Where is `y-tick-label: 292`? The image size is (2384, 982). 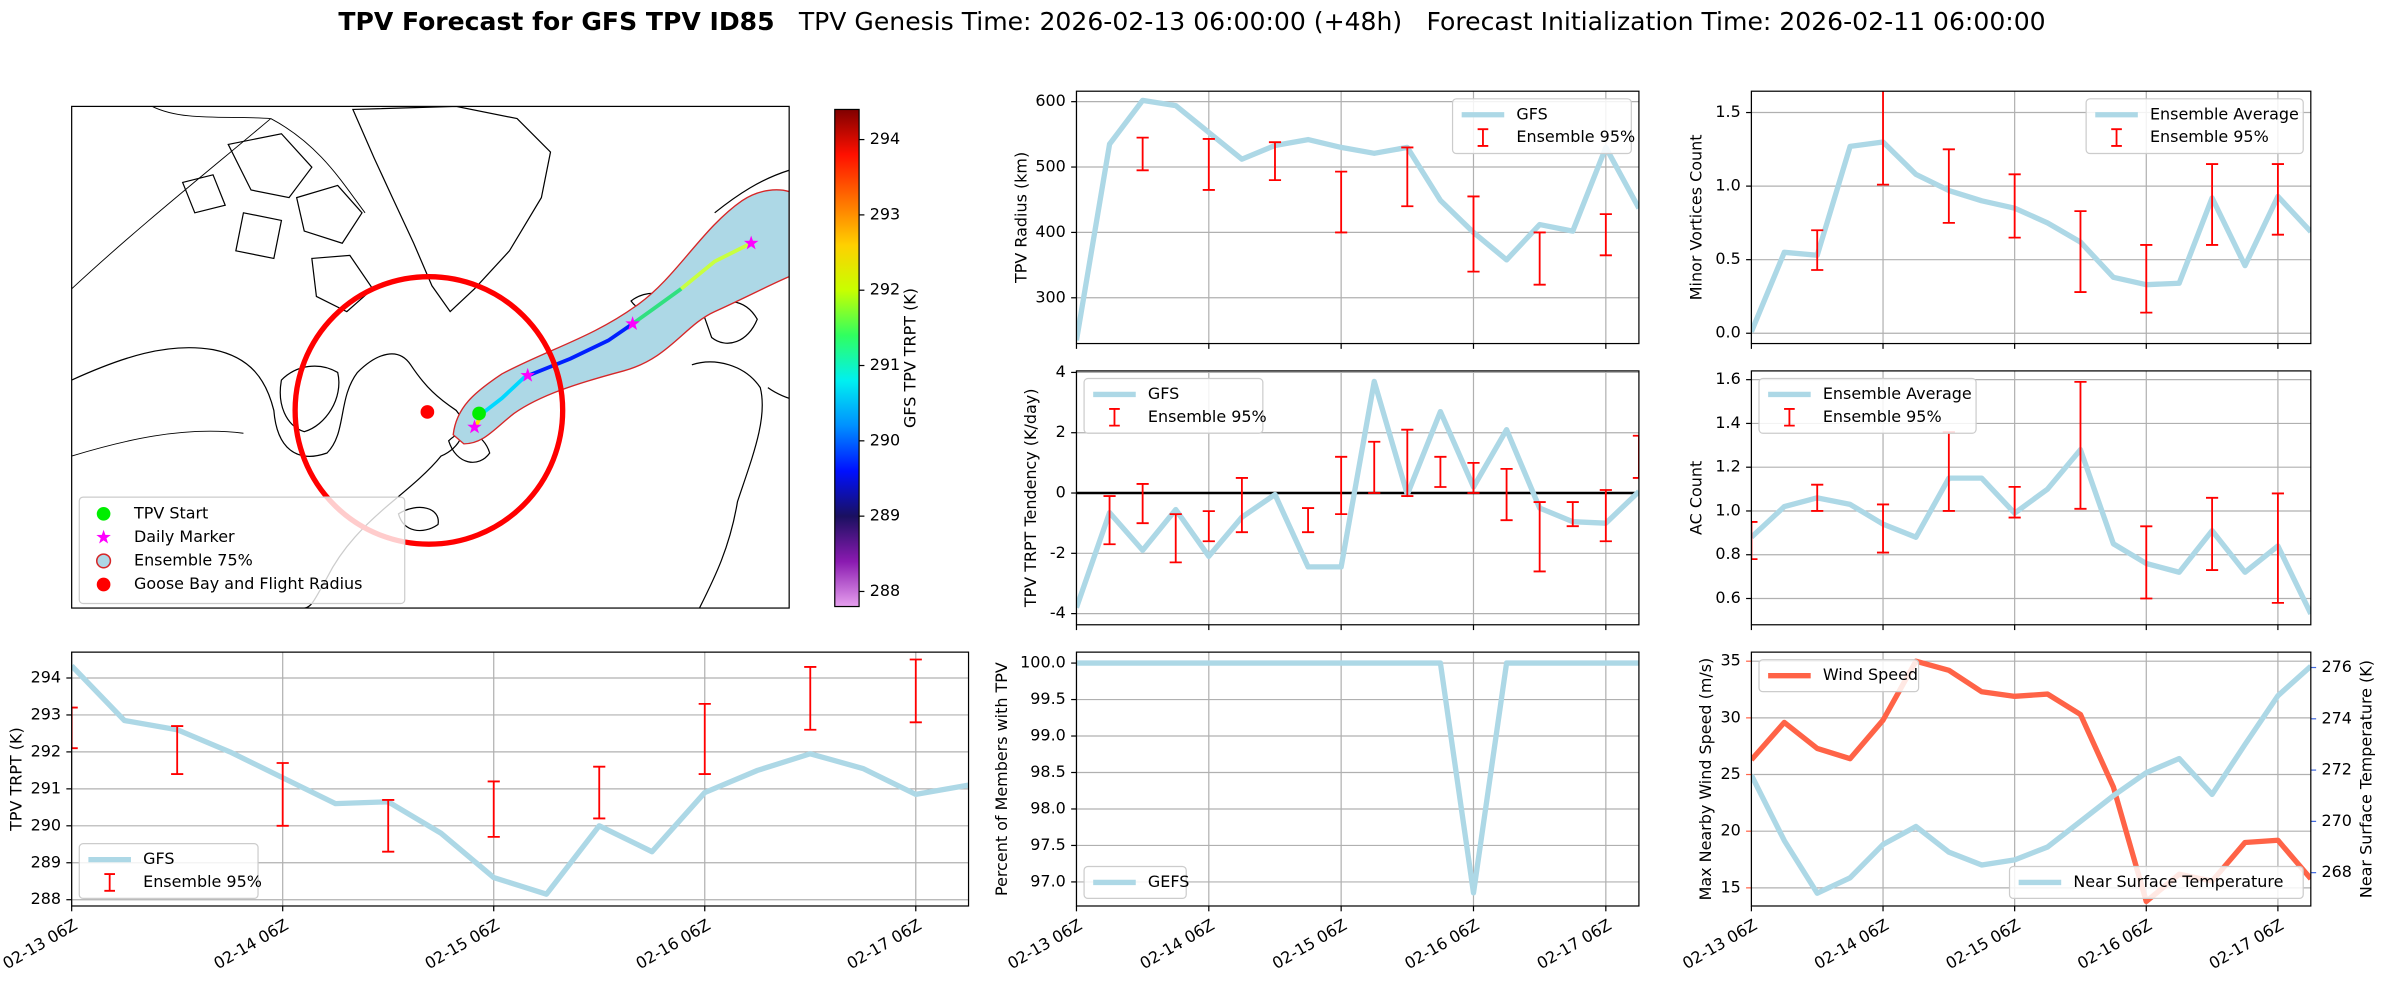 y-tick-label: 292 is located at coordinates (46, 750).